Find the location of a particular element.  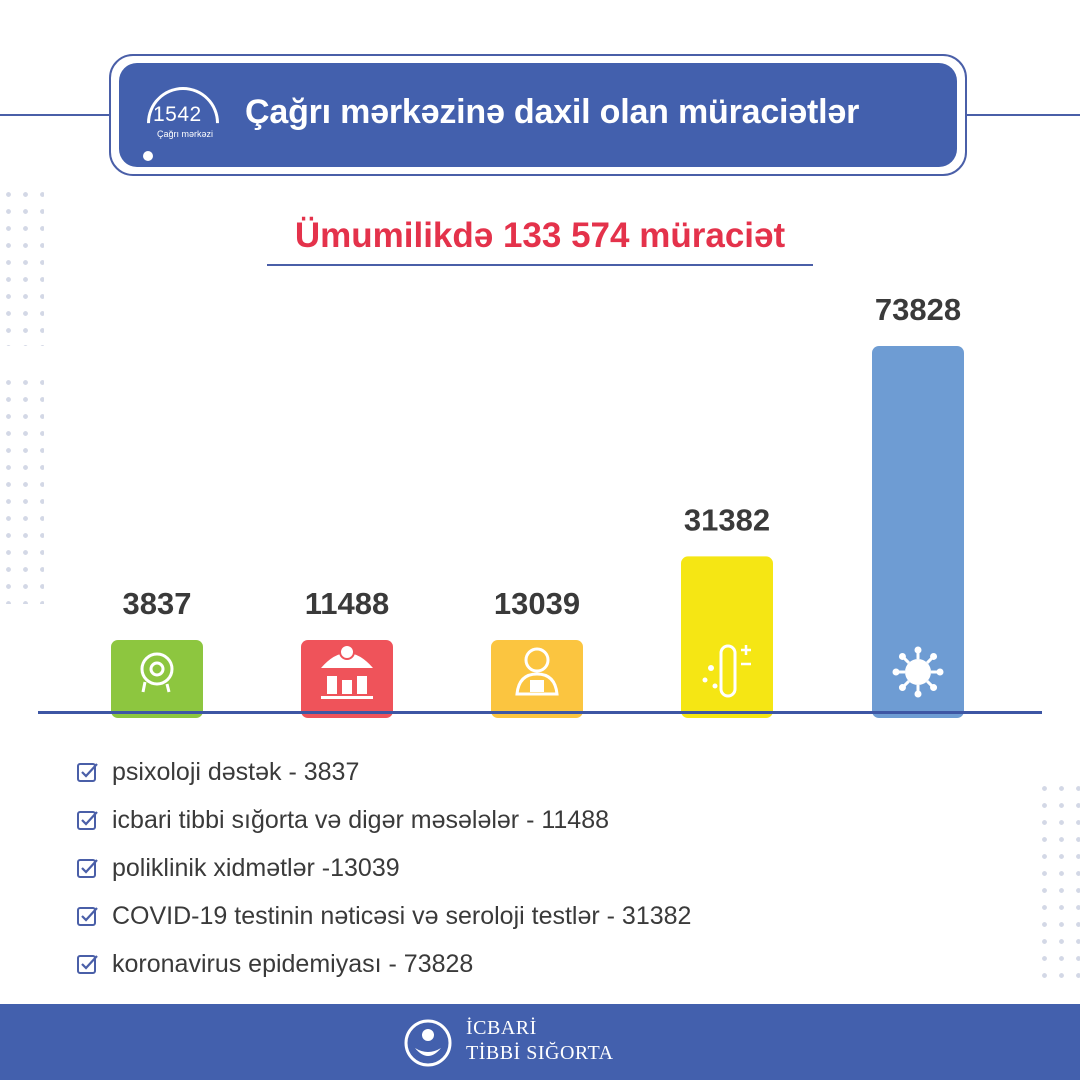

footer-bar: İCBARİ TİBBİ SIĞORTA is located at coordinates (540, 1042).